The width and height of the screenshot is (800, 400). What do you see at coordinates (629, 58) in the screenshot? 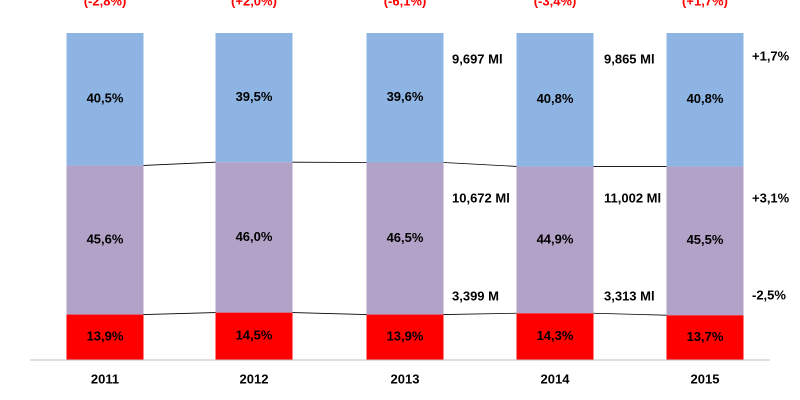
I see `annotation-2014-0: 9,865 Ml` at bounding box center [629, 58].